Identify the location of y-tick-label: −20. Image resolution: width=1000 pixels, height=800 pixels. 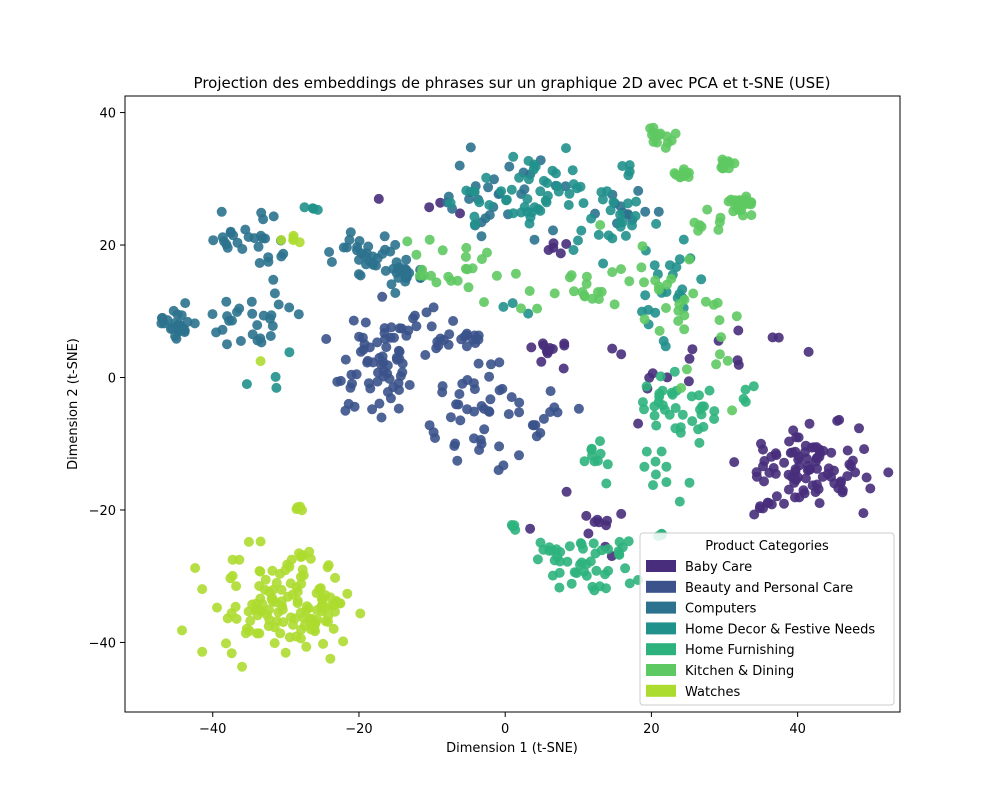
(102, 511).